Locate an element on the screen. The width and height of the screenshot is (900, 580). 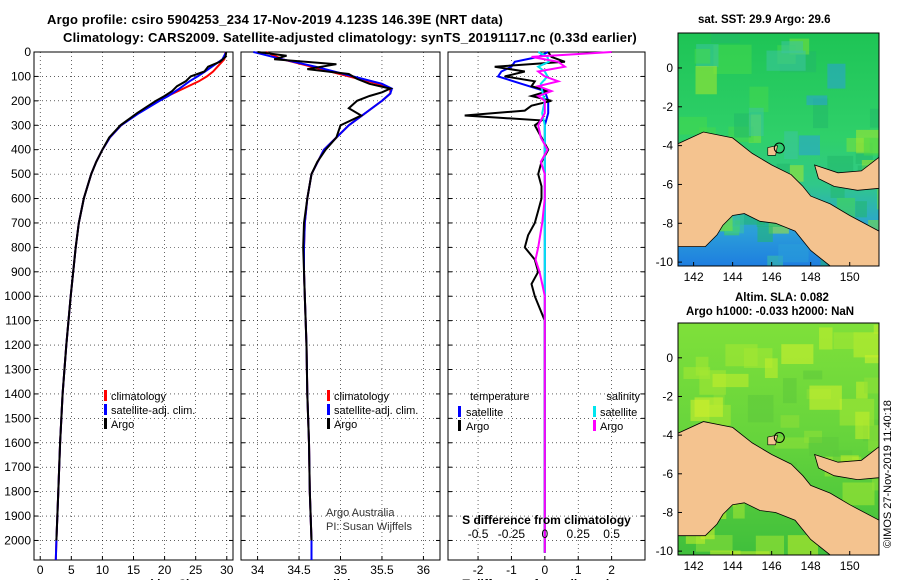
land-island is located at coordinates (772, 150).